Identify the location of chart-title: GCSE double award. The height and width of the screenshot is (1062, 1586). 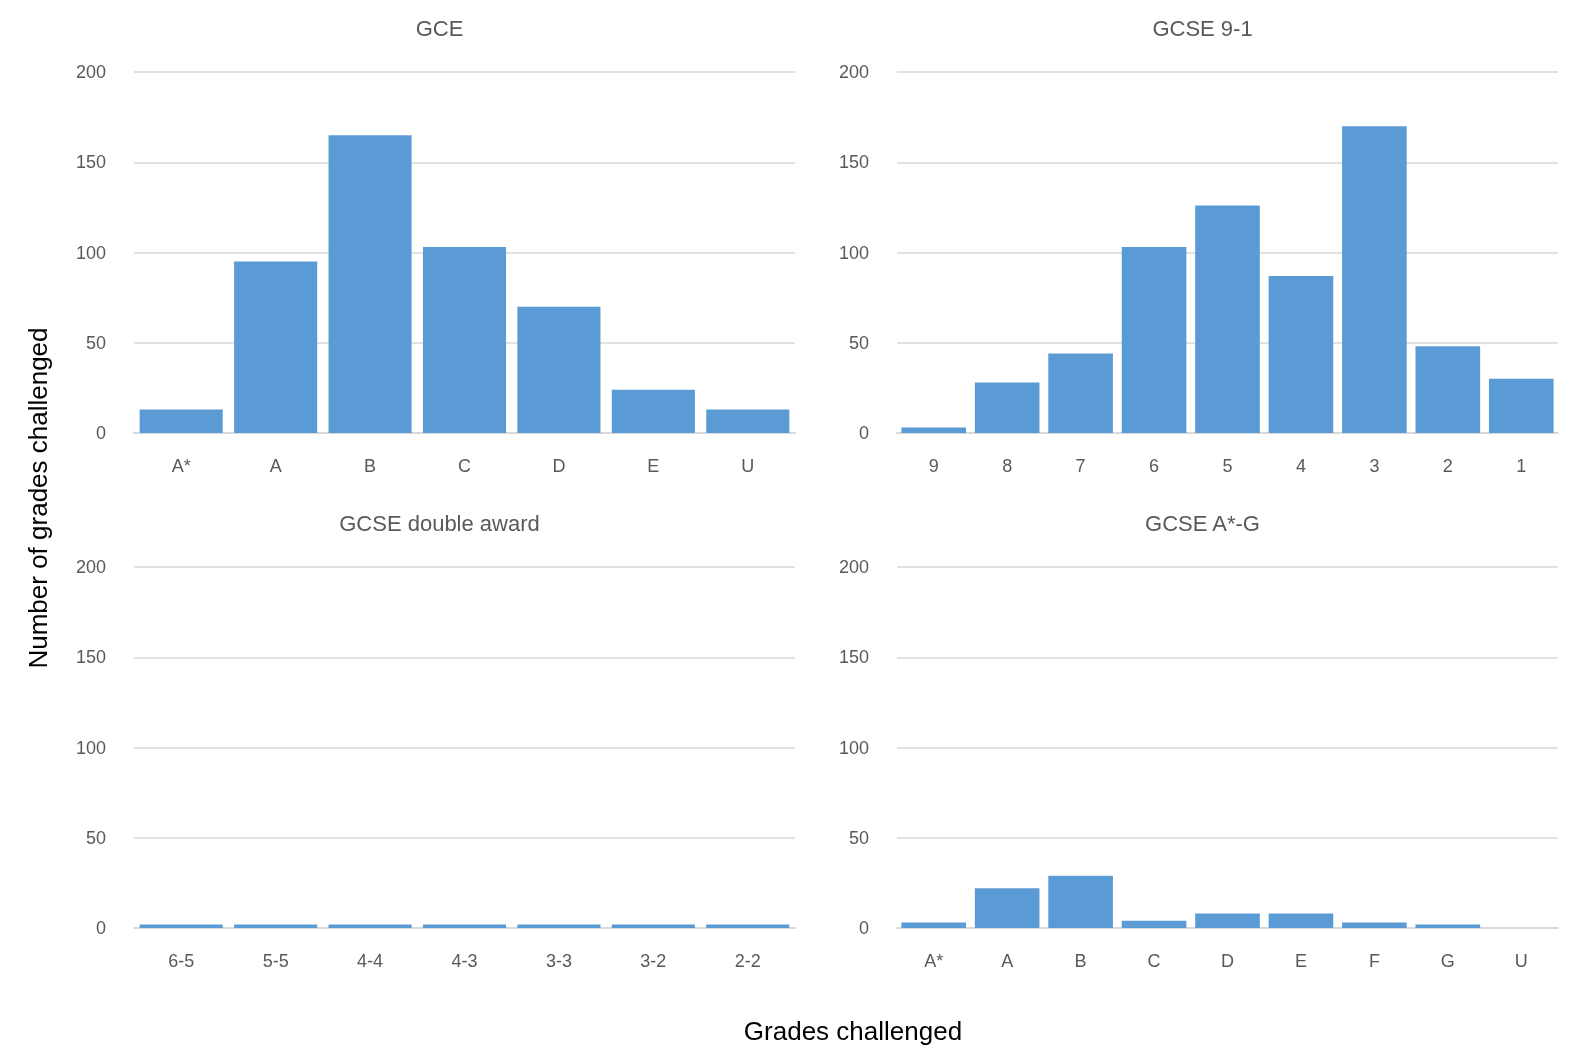
(439, 523).